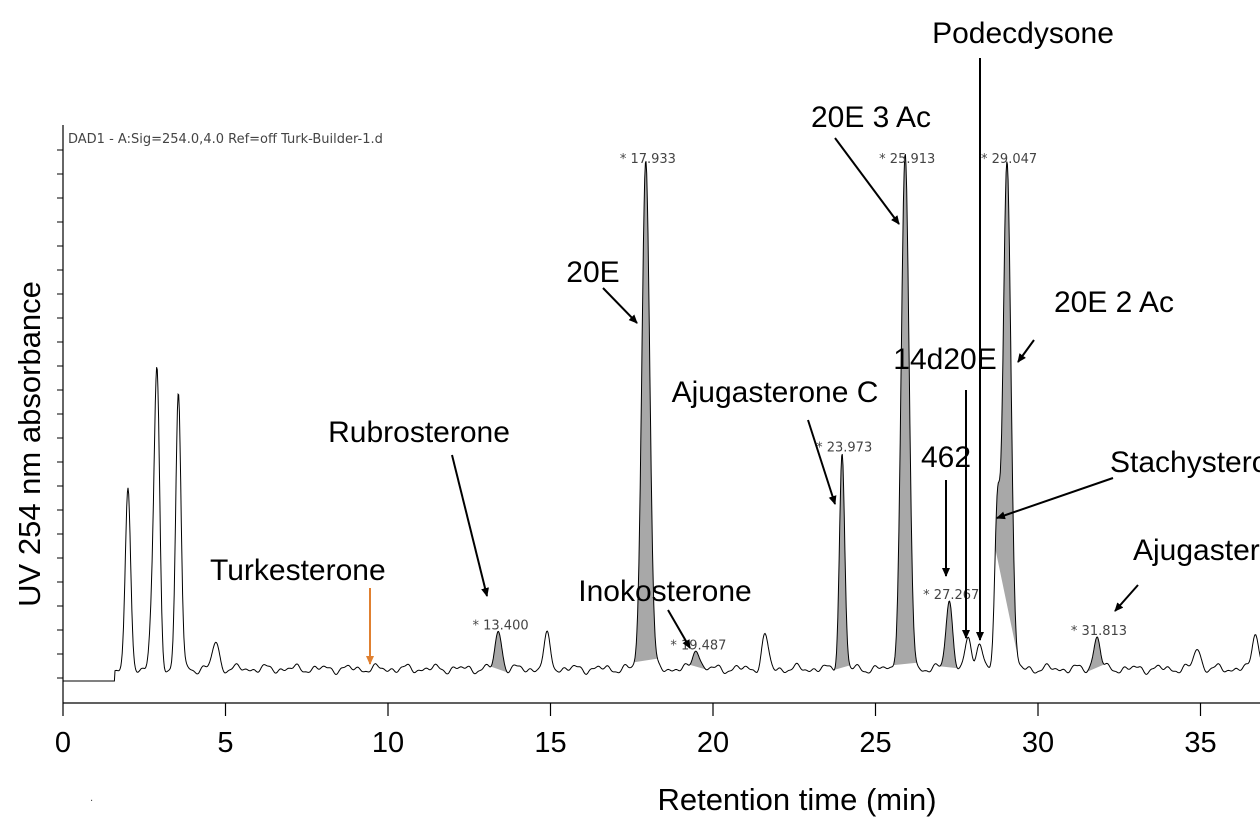 This screenshot has width=1260, height=840. Describe the element at coordinates (1185, 462) in the screenshot. I see `annotation-label: Stachysterone` at that location.